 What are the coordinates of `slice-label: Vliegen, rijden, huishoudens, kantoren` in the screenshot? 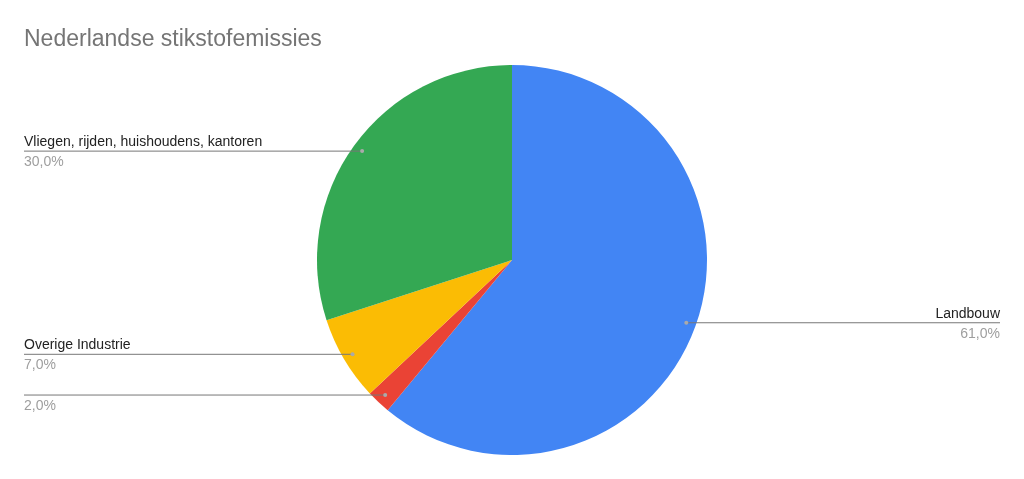 It's located at (143, 141).